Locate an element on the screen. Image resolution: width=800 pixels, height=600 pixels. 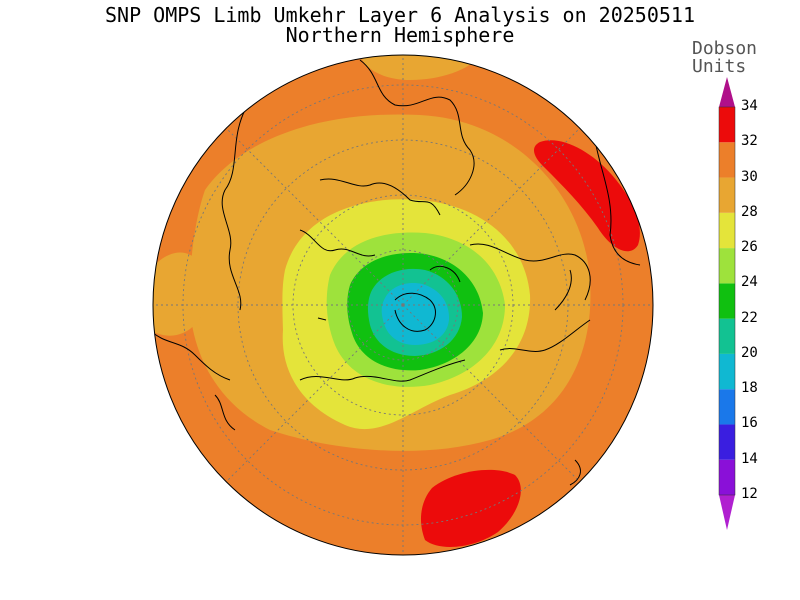
colorbar-tick-label: 34 is located at coordinates (749, 106).